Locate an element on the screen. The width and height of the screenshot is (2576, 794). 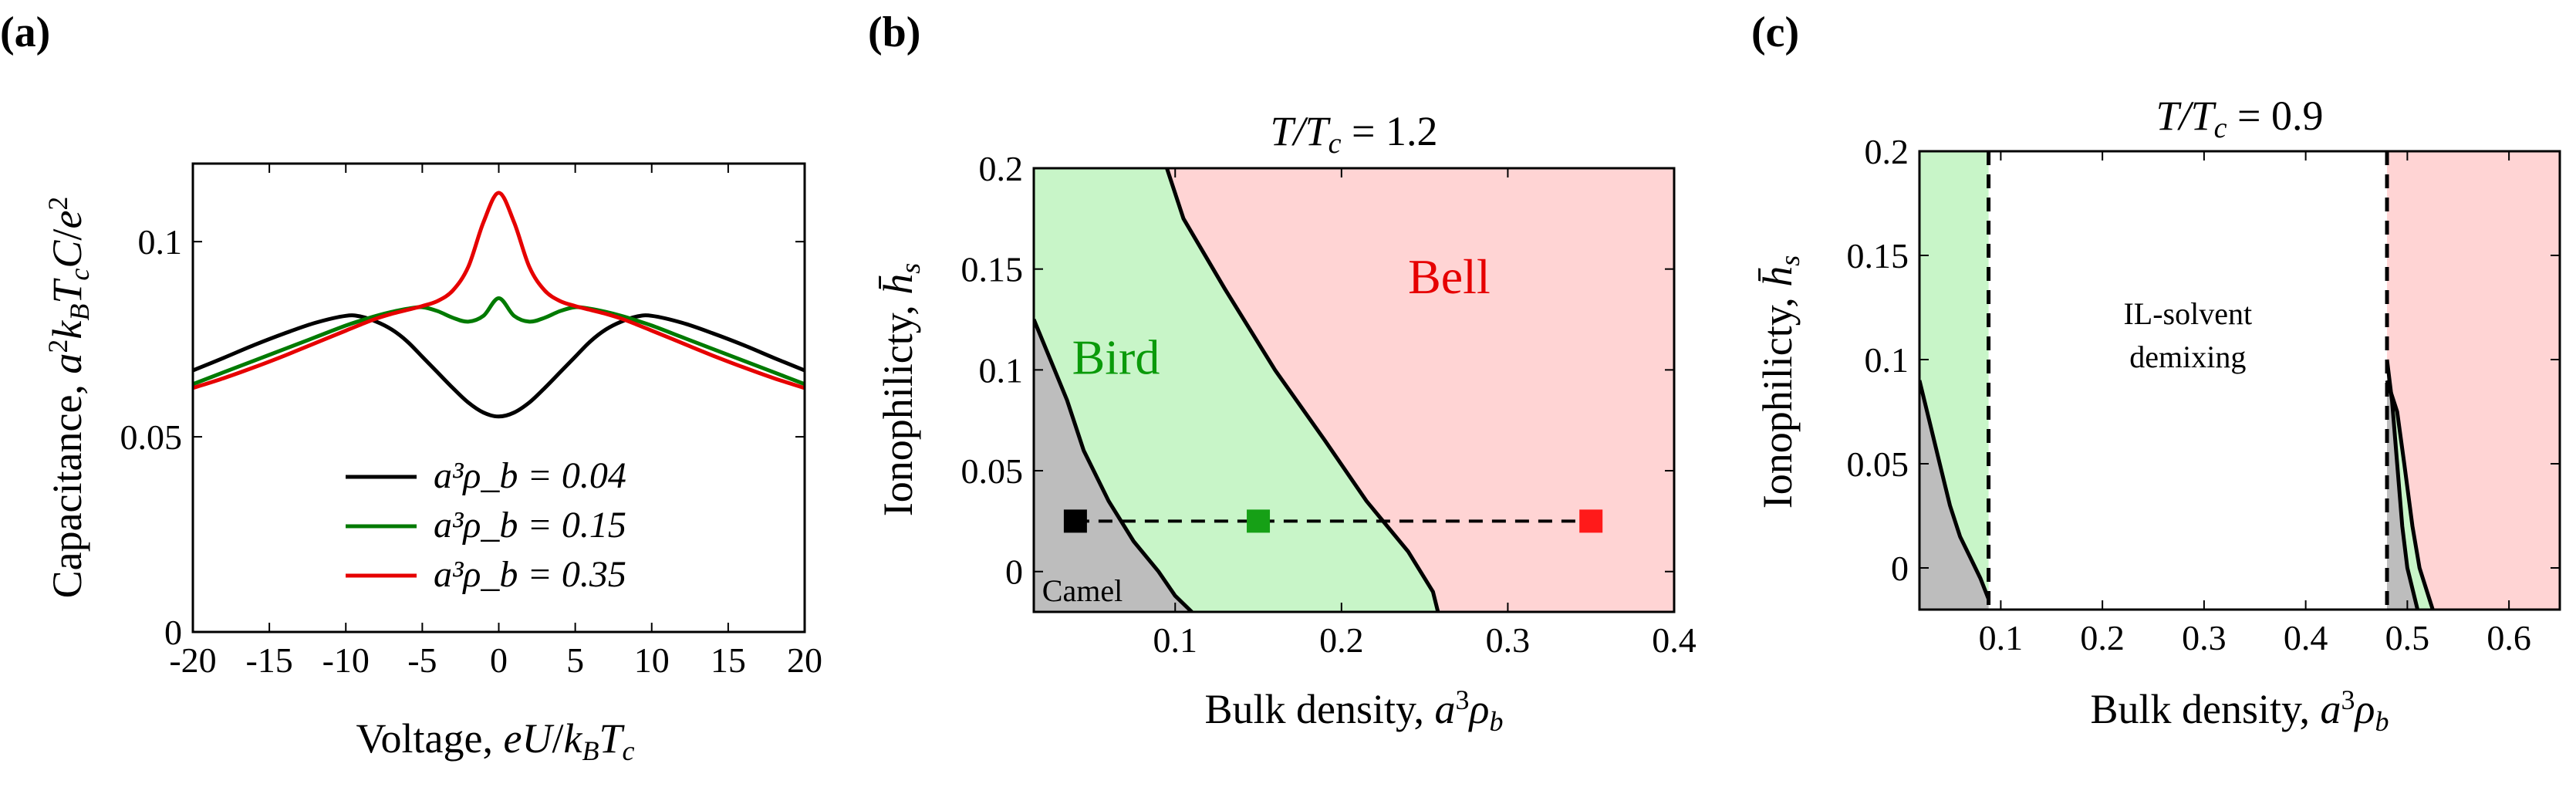
region-camel is located at coordinates (1113, 465).